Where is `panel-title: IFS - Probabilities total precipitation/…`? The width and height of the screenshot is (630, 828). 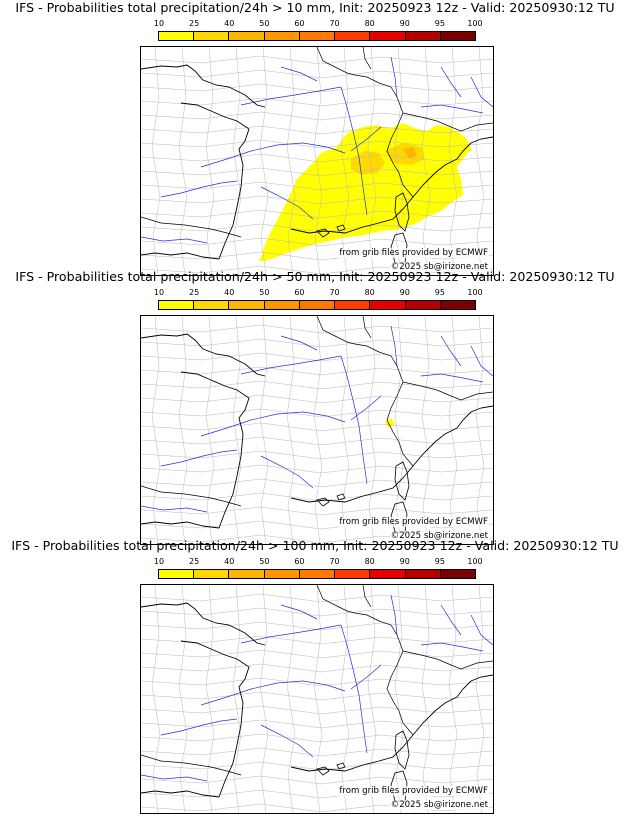
panel-title: IFS - Probabilities total precipitation/… is located at coordinates (315, 545).